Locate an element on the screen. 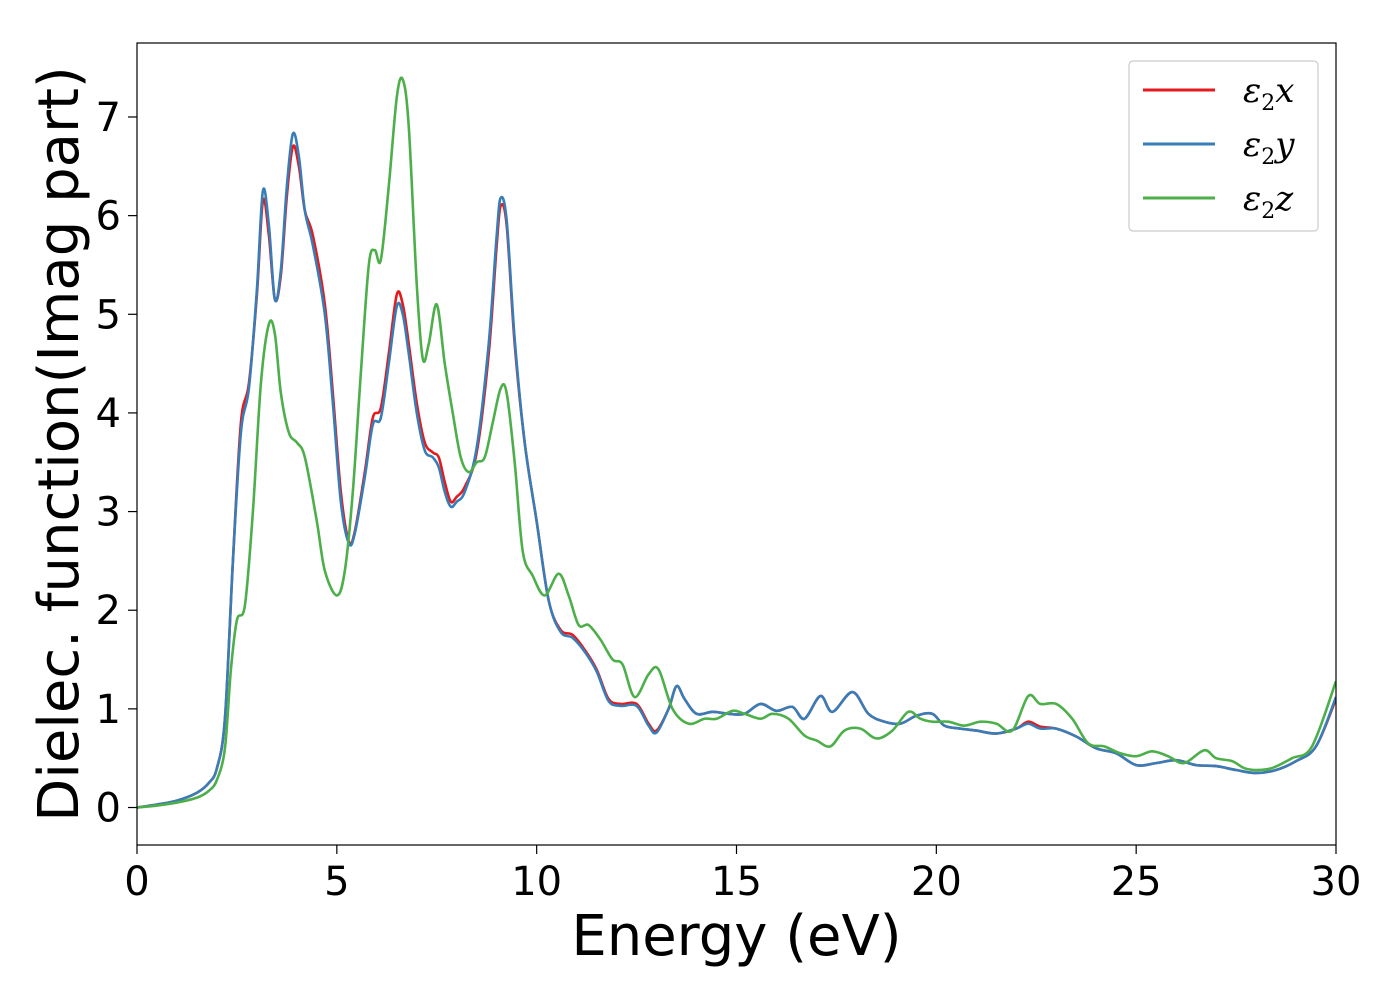 The image size is (1400, 1000). legend-label-x: ε2x is located at coordinates (1268, 93).